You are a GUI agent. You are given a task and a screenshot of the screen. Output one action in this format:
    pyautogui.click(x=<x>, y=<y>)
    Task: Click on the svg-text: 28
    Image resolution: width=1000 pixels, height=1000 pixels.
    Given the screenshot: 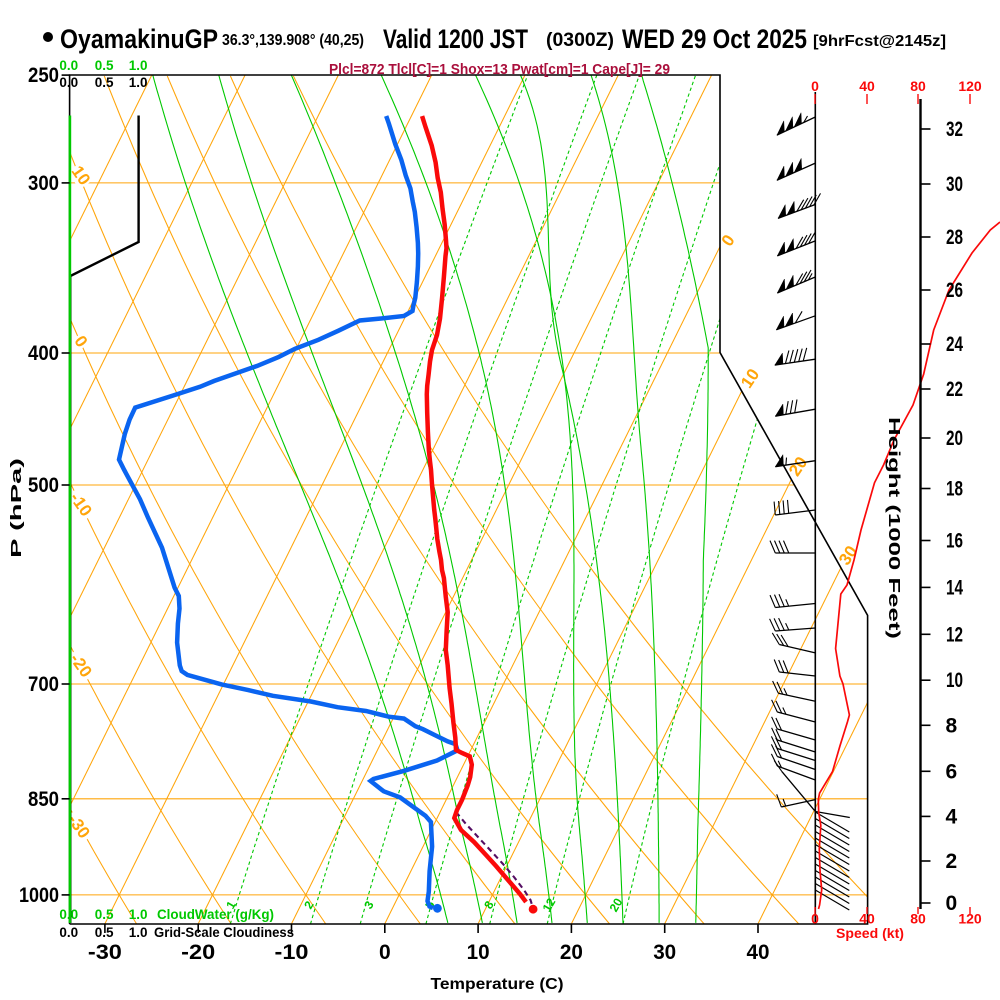 What is the action you would take?
    pyautogui.click(x=954, y=237)
    